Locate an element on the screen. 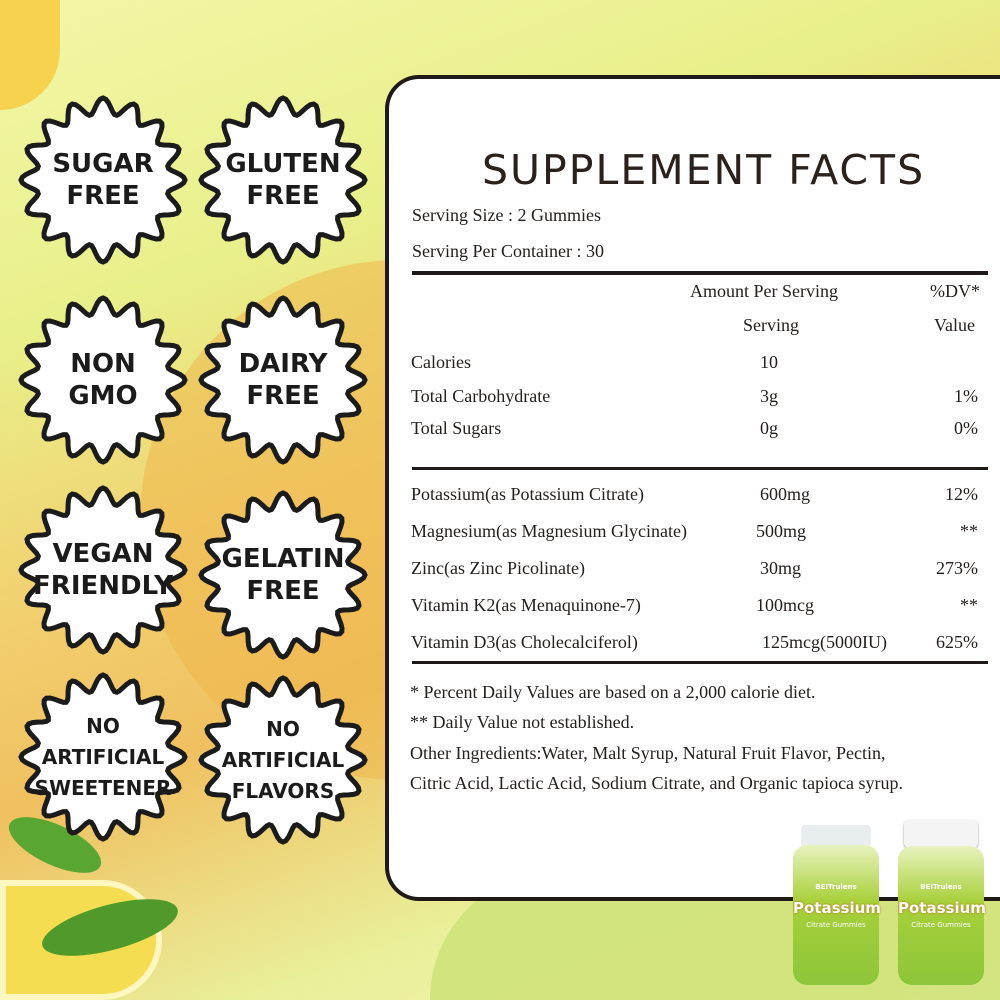 This screenshot has height=1000, width=1000. badge: NON GMO is located at coordinates (103, 380).